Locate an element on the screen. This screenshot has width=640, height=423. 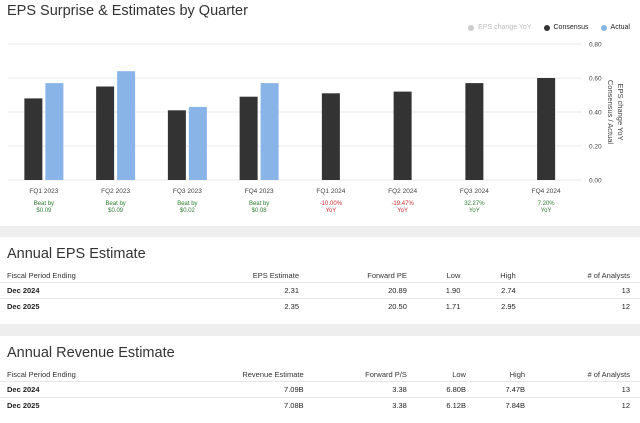
right-axis-label-consensus-actual: Consensus / Actual is located at coordinates (610, 112).